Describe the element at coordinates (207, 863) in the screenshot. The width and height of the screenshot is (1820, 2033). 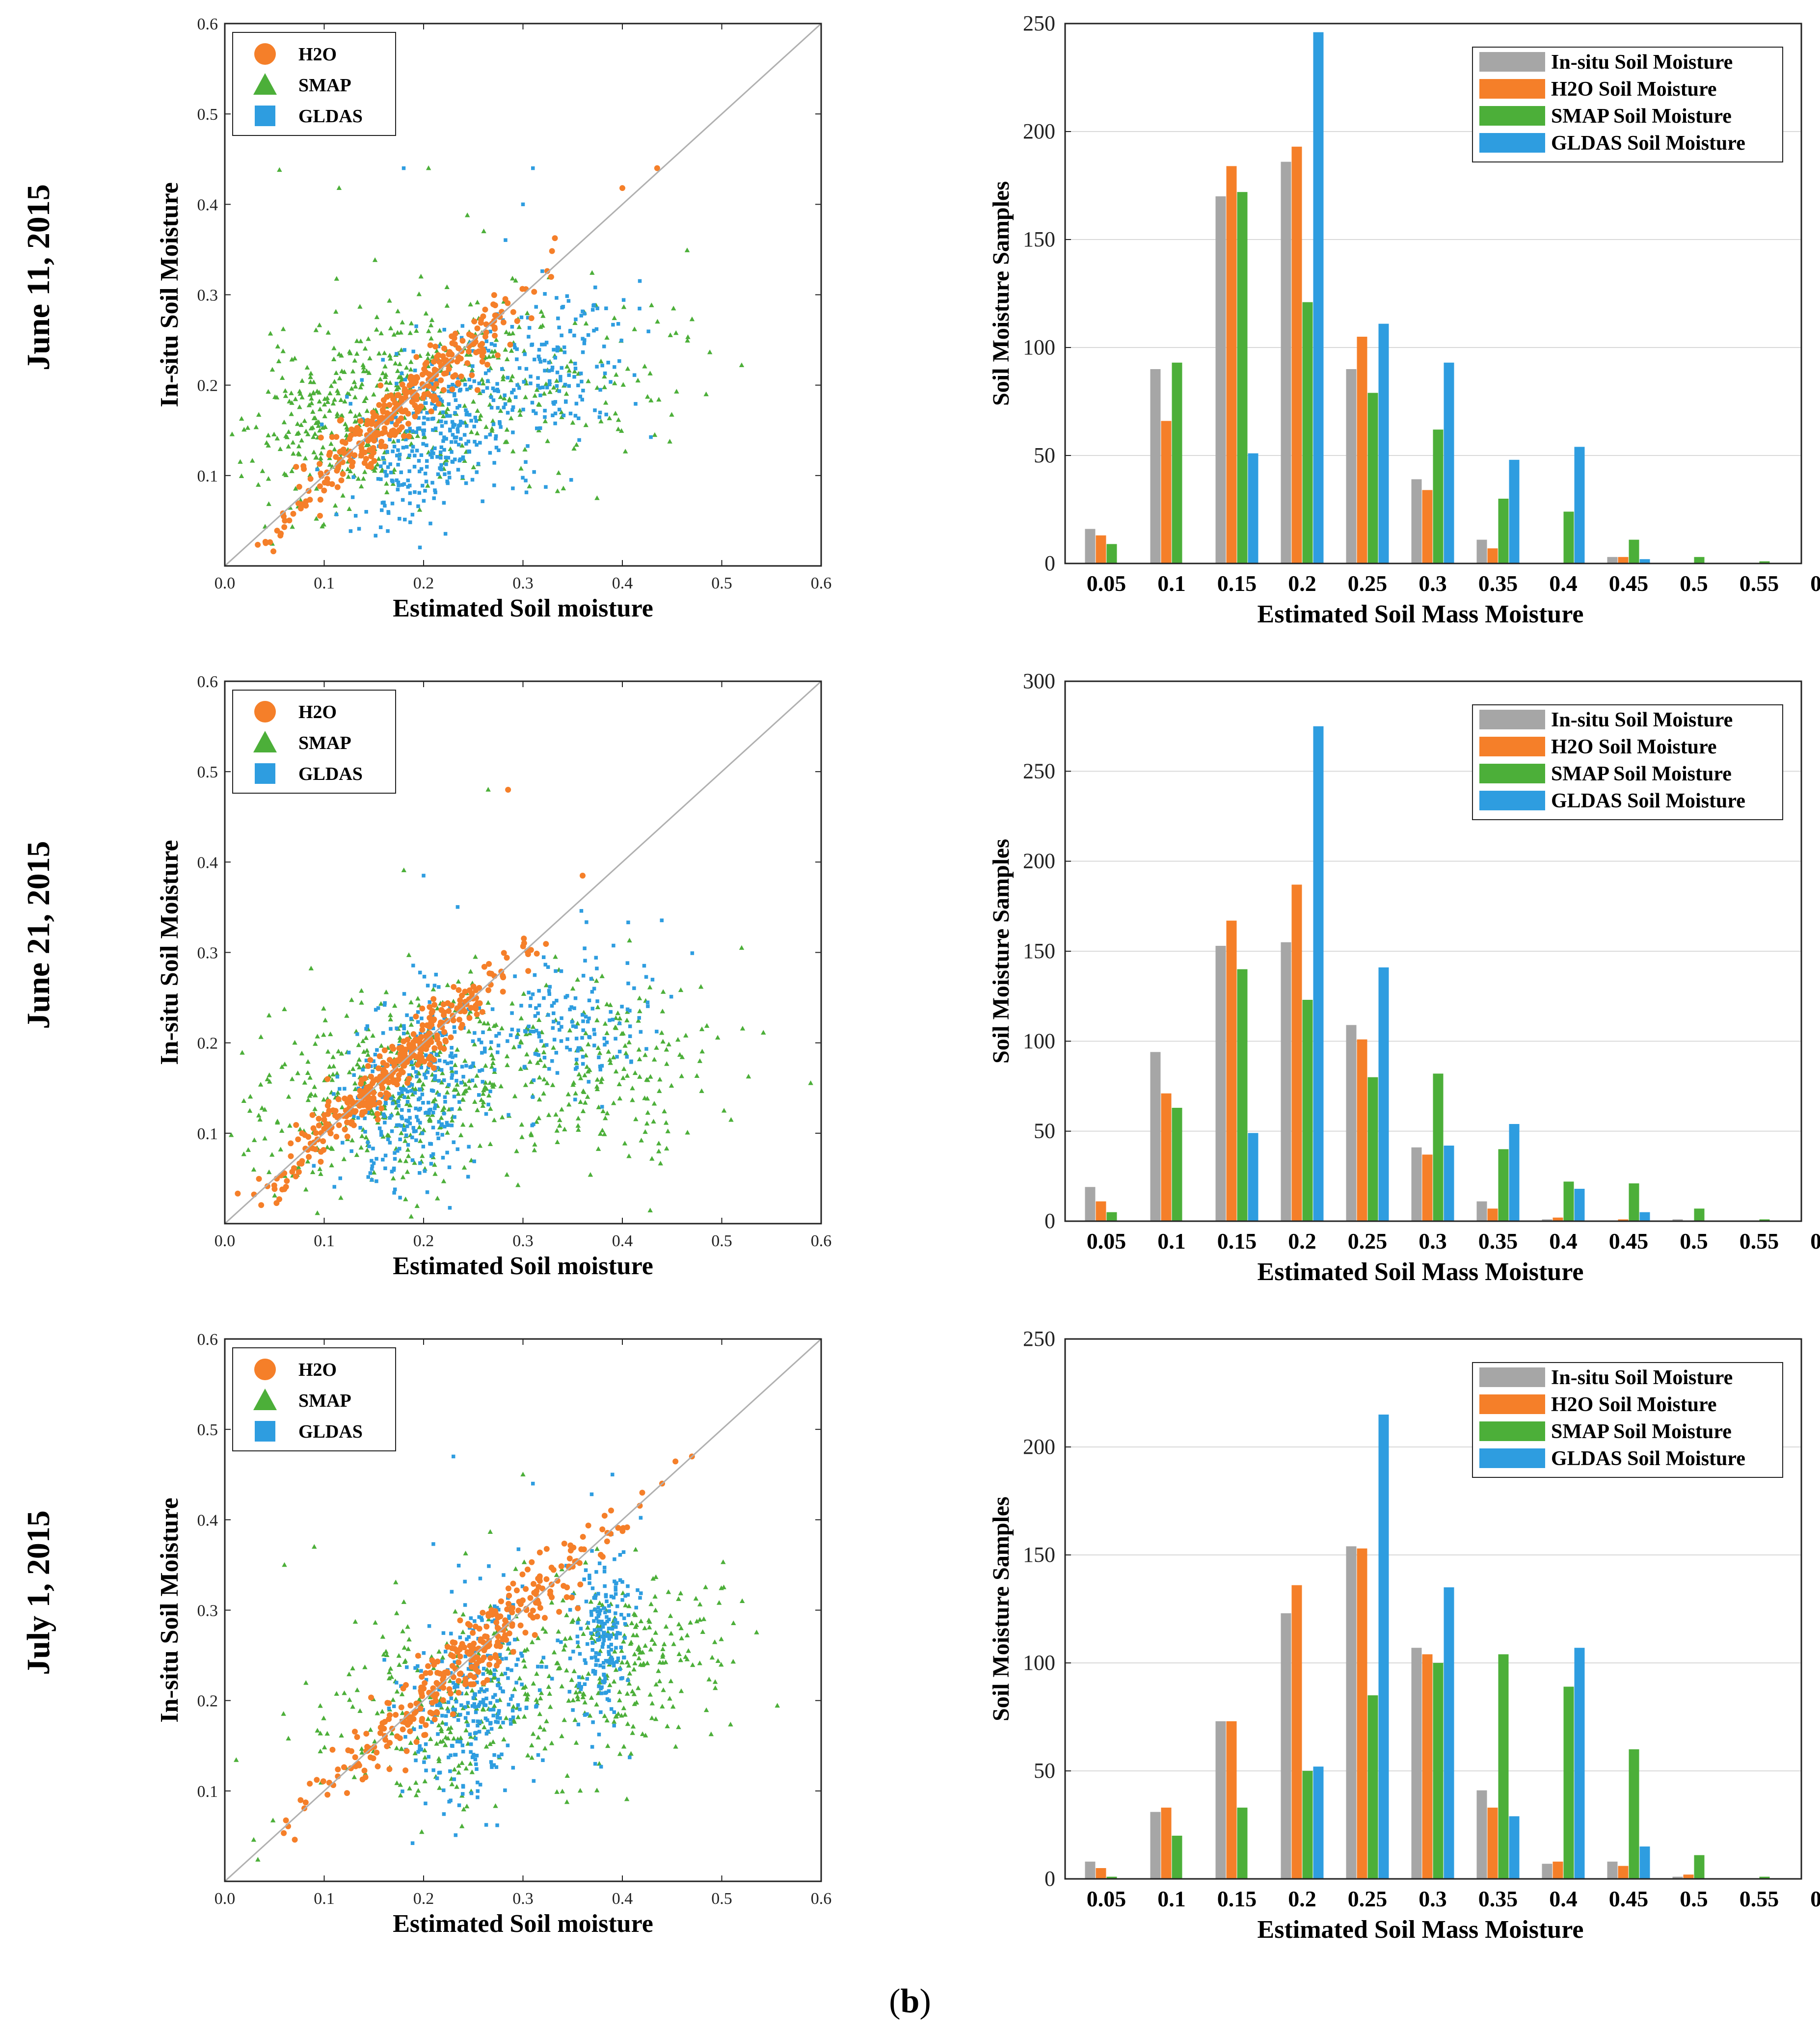
I see `y-tick-label: 0.4` at that location.